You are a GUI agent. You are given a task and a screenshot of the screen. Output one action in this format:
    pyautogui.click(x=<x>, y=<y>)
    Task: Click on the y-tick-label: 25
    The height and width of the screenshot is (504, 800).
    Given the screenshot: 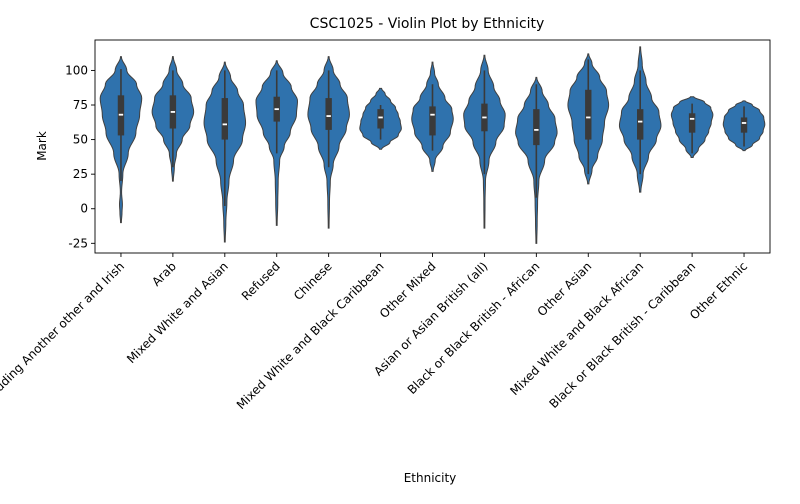 What is the action you would take?
    pyautogui.click(x=80, y=174)
    